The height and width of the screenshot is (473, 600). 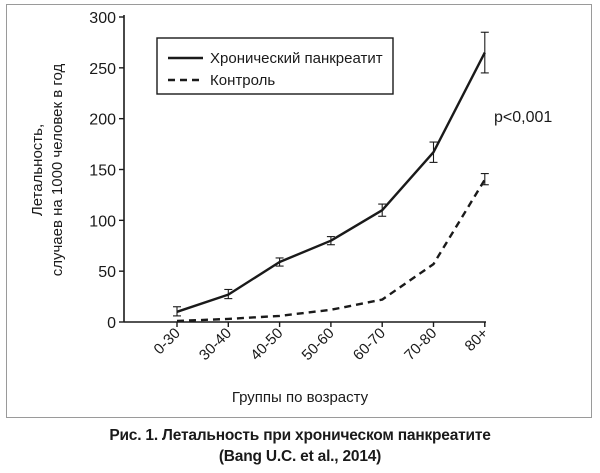 What do you see at coordinates (318, 344) in the screenshot?
I see `x-tick-label: 50-60` at bounding box center [318, 344].